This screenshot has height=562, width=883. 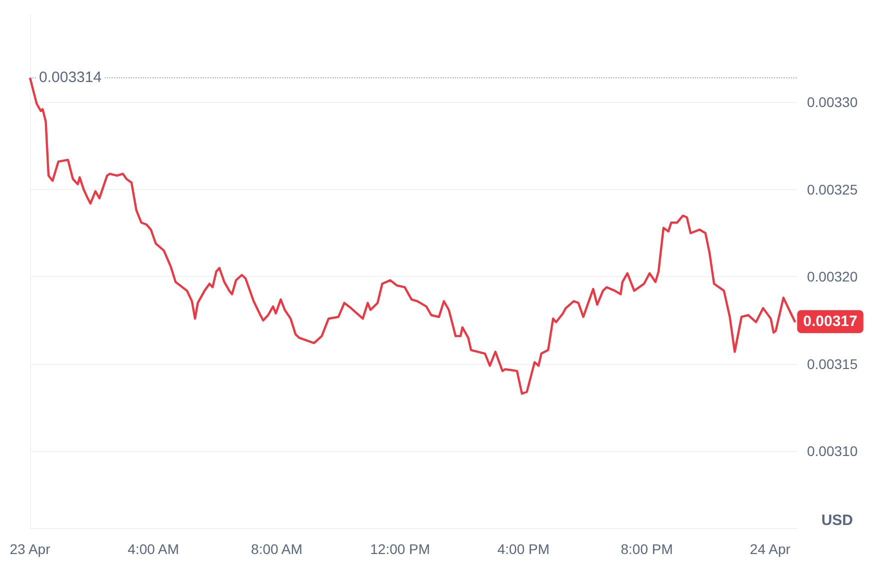 What do you see at coordinates (832, 102) in the screenshot?
I see `y-tick-label: 0.00330` at bounding box center [832, 102].